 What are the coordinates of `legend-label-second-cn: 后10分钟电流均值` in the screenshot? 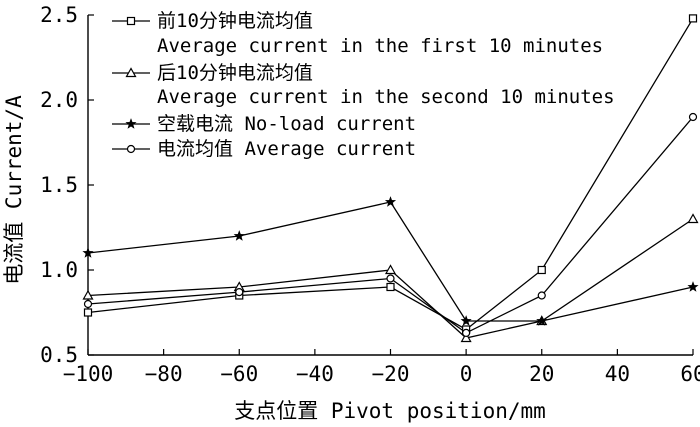 It's located at (235, 73).